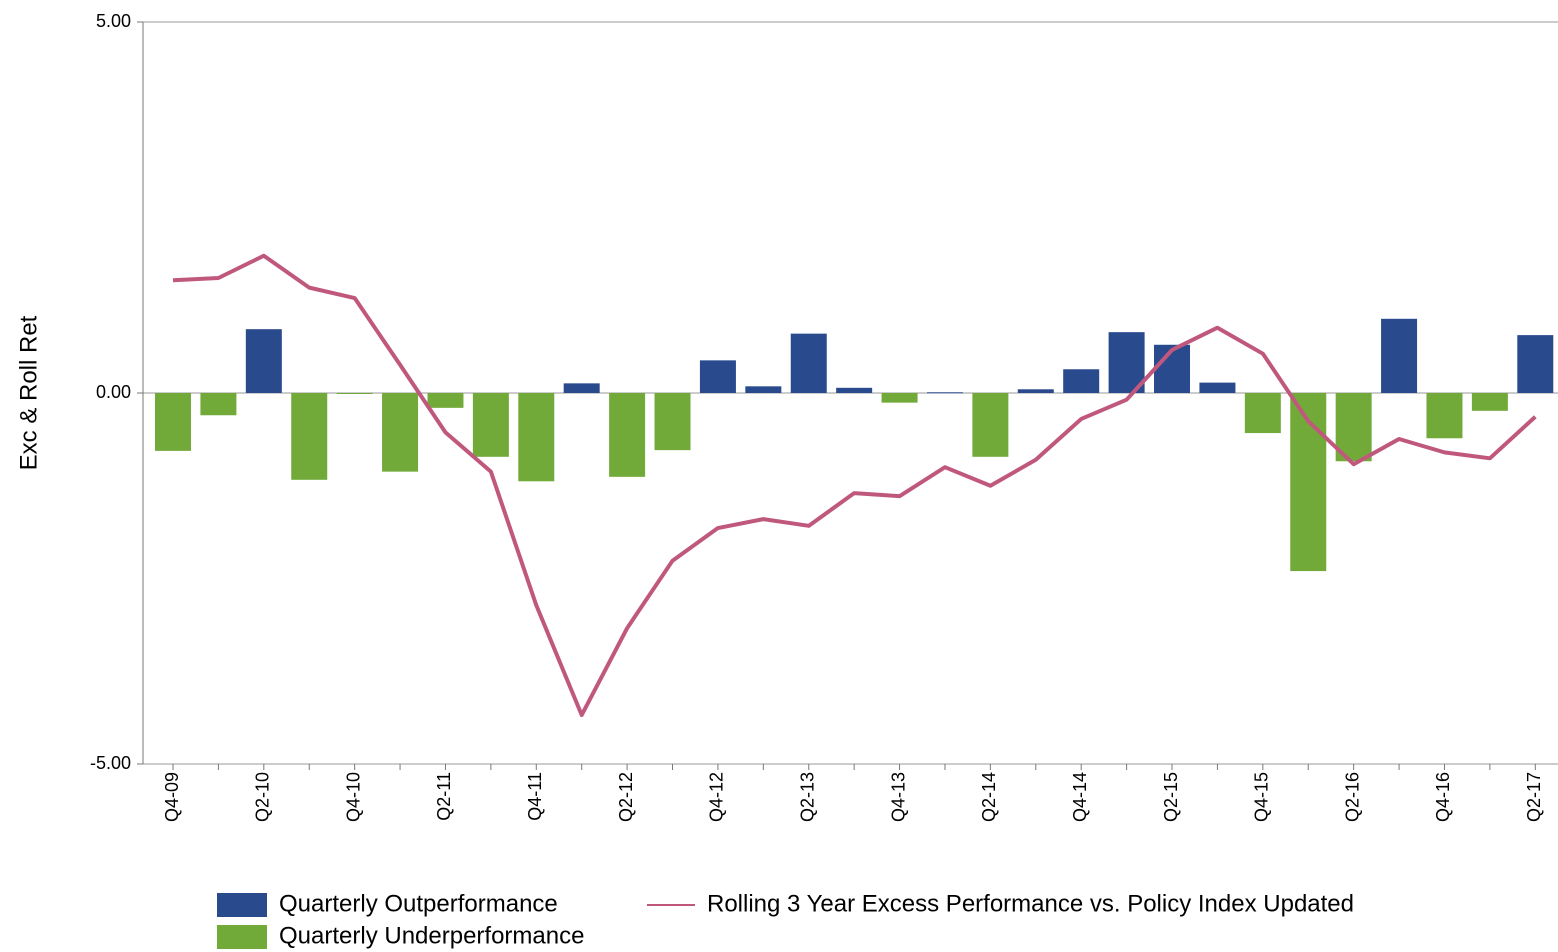  Describe the element at coordinates (110, 763) in the screenshot. I see `y-tick-label: -5.00` at that location.